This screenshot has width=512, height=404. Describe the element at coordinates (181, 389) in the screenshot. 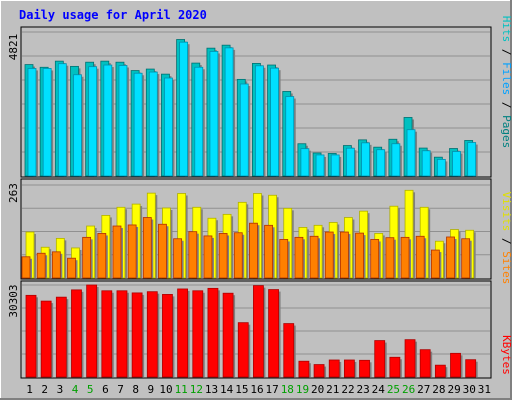

I see `x-tick-label: 11` at that location.